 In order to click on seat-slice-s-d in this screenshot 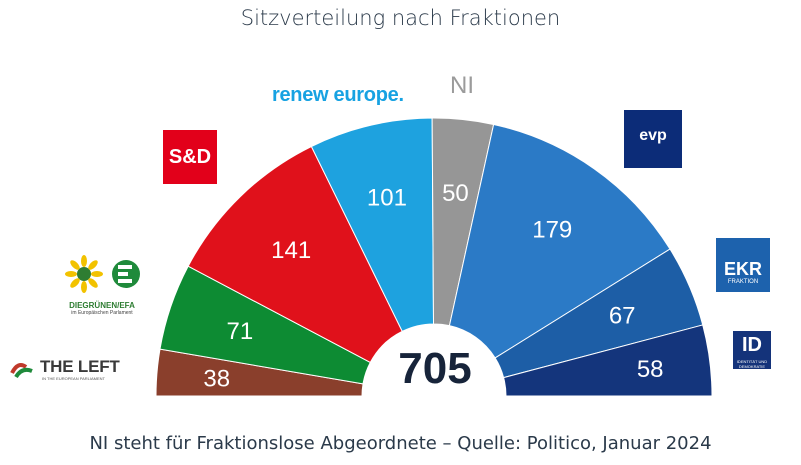, I will do `click(295, 254)`.